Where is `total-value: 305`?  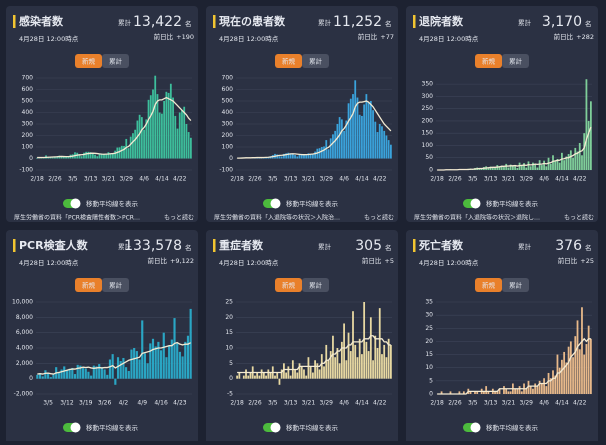 total-value: 305 is located at coordinates (368, 246).